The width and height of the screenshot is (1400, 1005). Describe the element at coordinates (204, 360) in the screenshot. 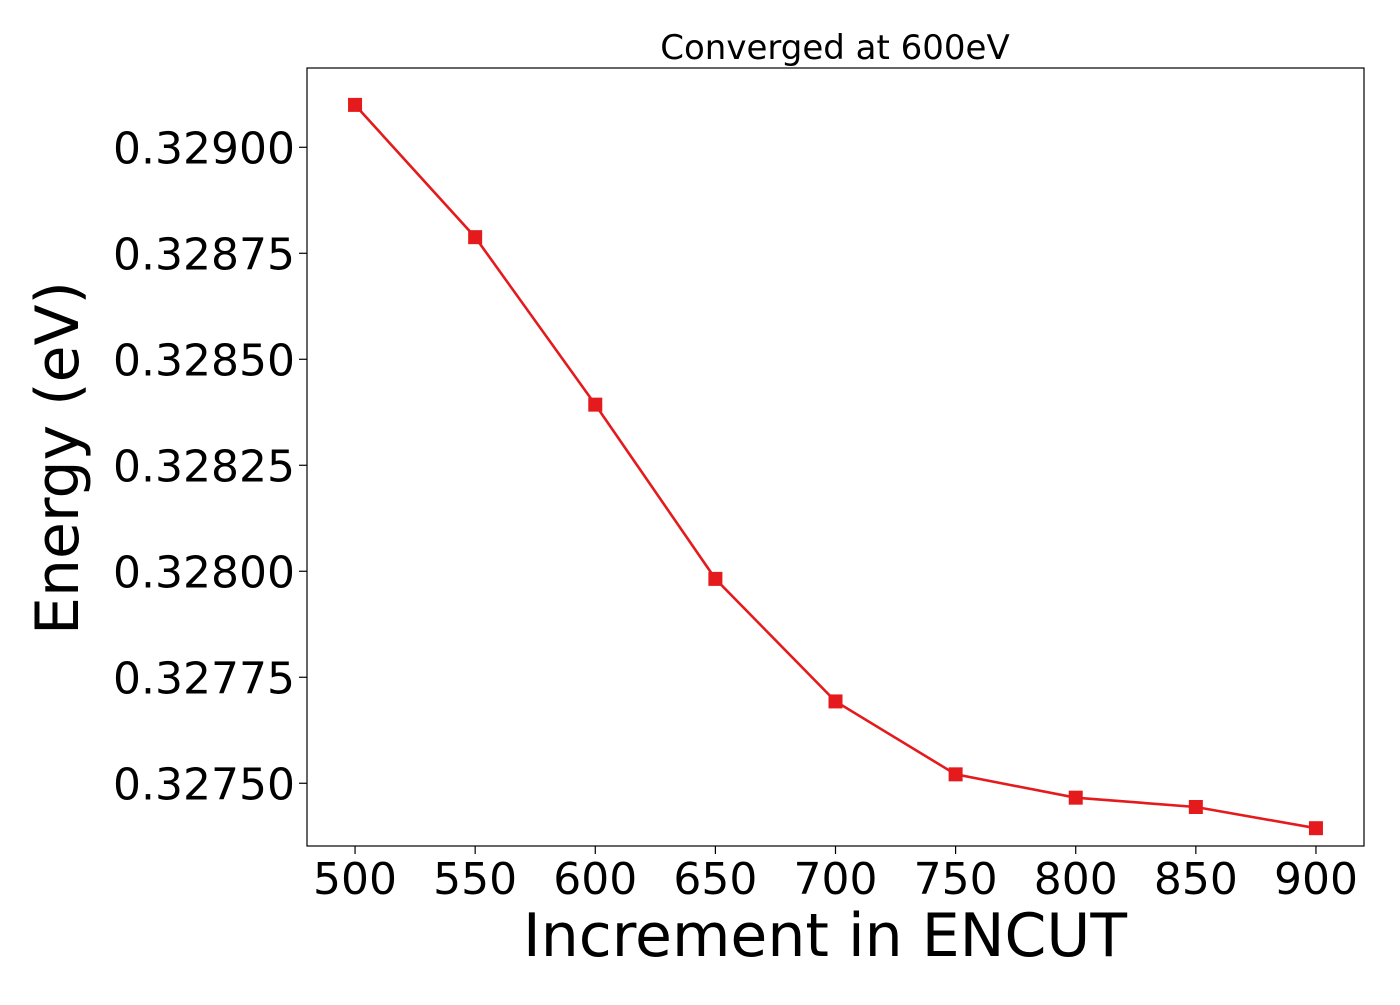

I see `y-tick-label: 0.32850` at that location.